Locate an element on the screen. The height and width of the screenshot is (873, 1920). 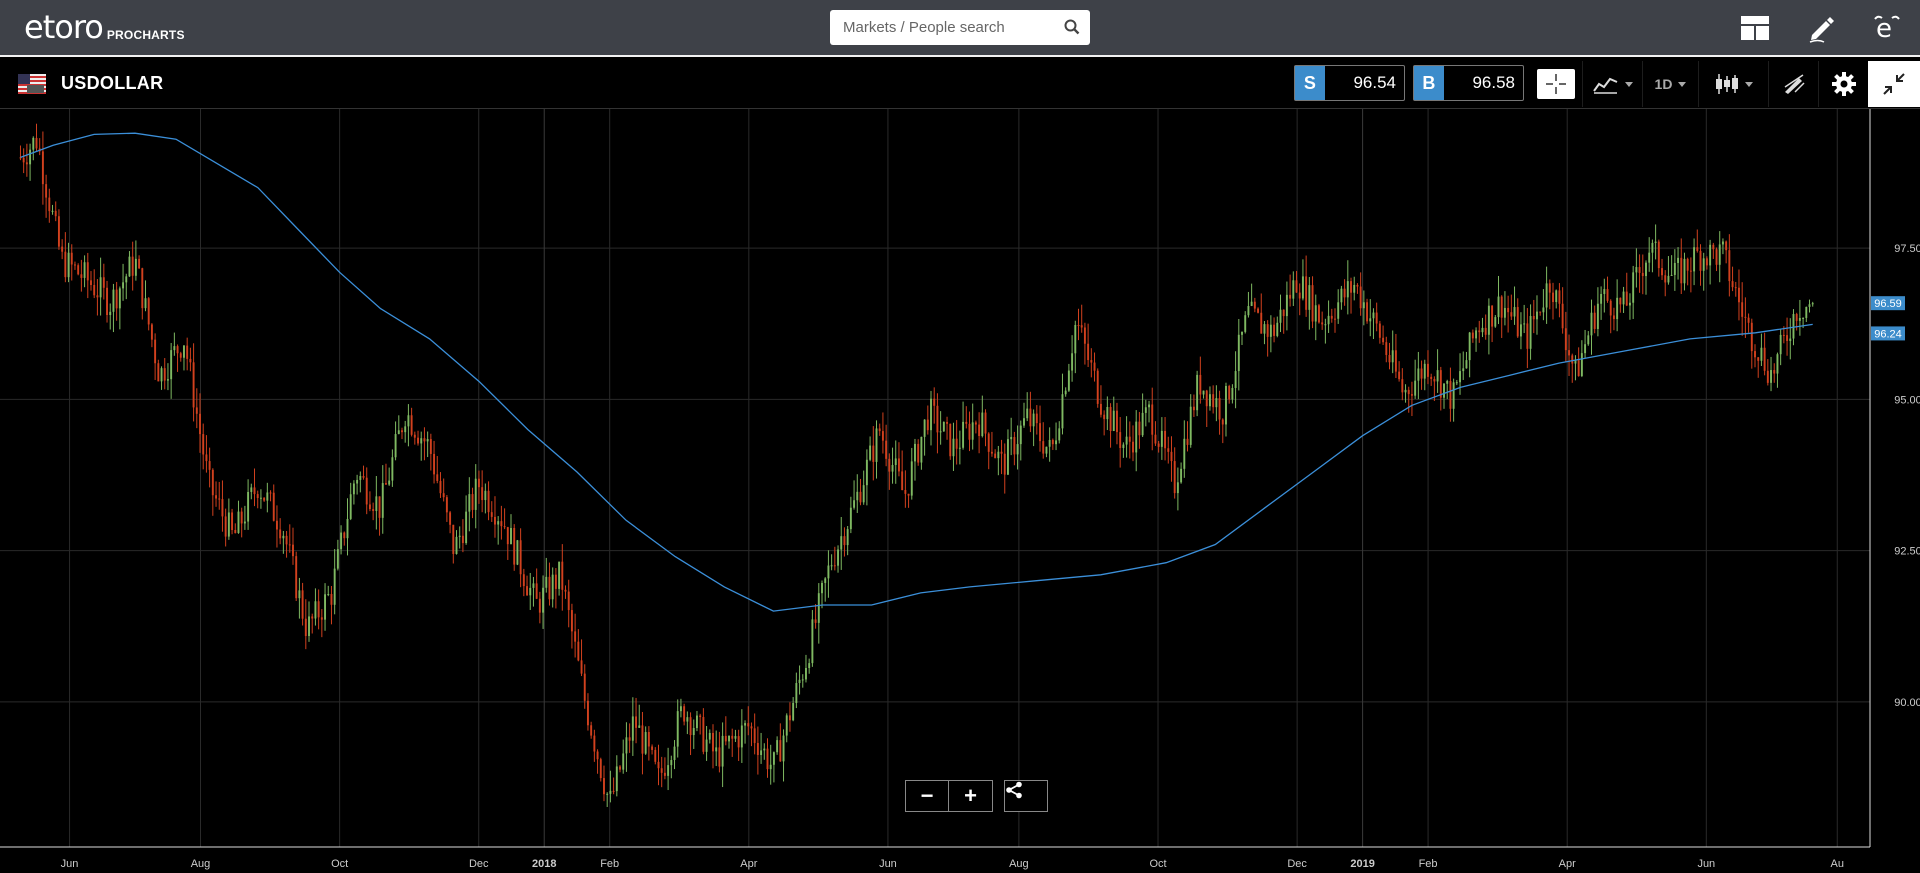
pencil-icon is located at coordinates (1821, 27).